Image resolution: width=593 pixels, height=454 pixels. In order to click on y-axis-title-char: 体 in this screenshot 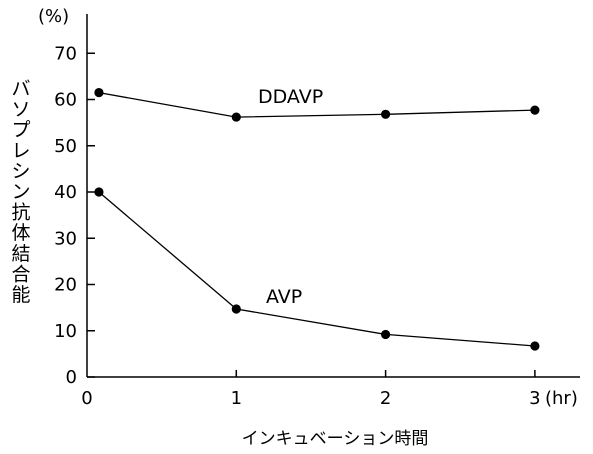, I will do `click(20, 233)`.